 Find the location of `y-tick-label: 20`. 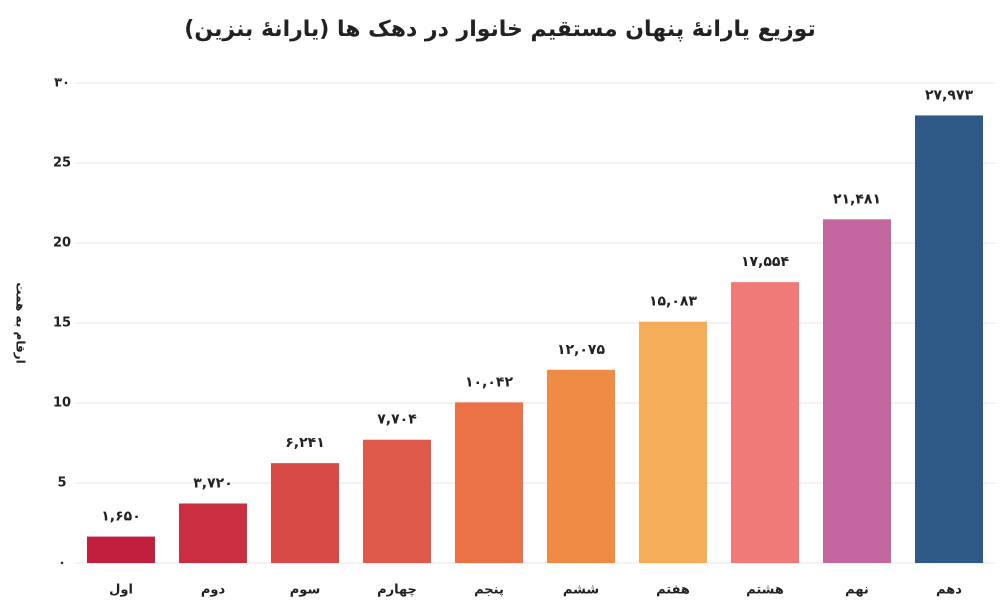

y-tick-label: 20 is located at coordinates (62, 243).